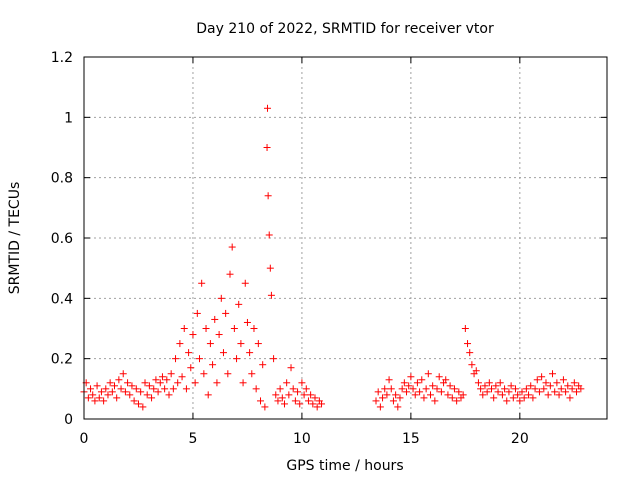 Image resolution: width=640 pixels, height=480 pixels. I want to click on x-tick-label: 5, so click(192, 439).